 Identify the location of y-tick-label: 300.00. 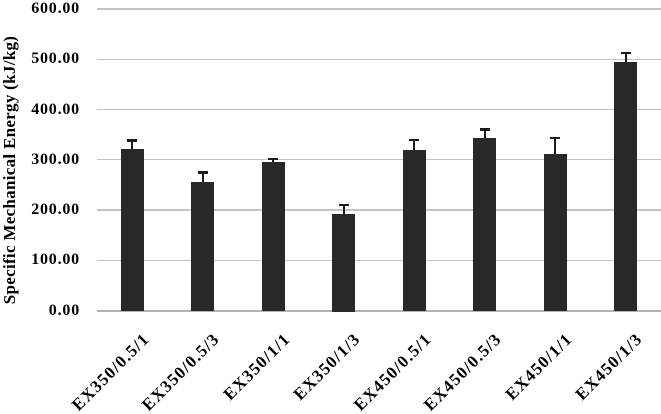
(55, 159).